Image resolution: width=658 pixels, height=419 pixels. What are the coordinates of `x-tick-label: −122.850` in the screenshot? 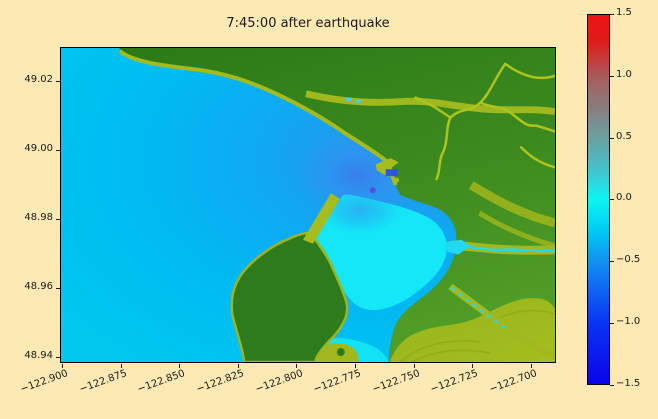 It's located at (161, 382).